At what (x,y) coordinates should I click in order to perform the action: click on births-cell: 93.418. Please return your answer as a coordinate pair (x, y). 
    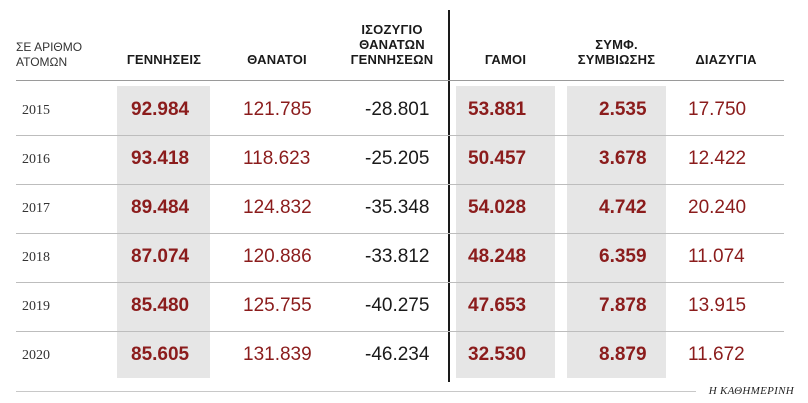
    Looking at the image, I should click on (160, 158).